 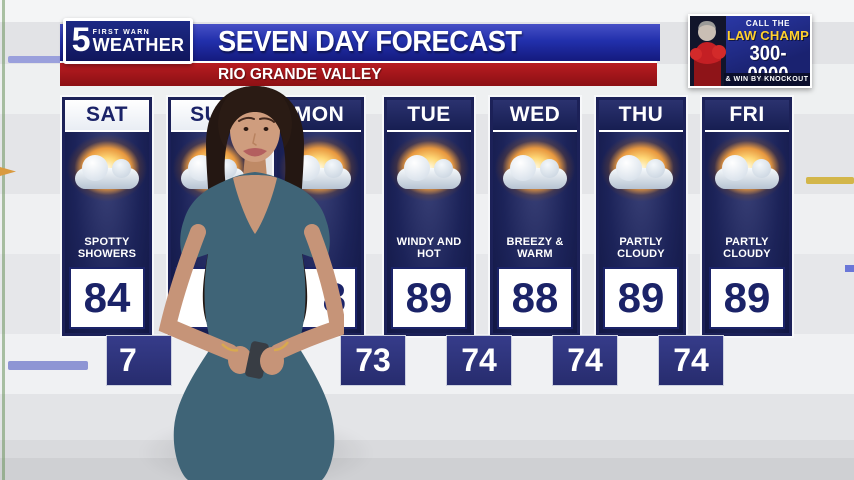 I want to click on brand-line1: FIRST WARN, so click(x=121, y=32).